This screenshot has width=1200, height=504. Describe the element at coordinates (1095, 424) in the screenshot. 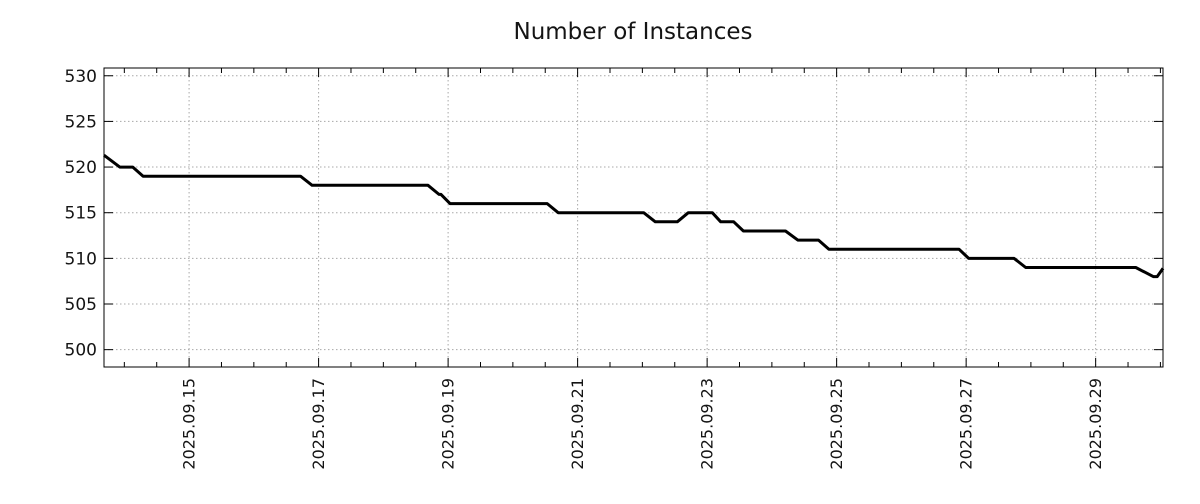

I see `x-tick-label: 2025.09.29` at that location.